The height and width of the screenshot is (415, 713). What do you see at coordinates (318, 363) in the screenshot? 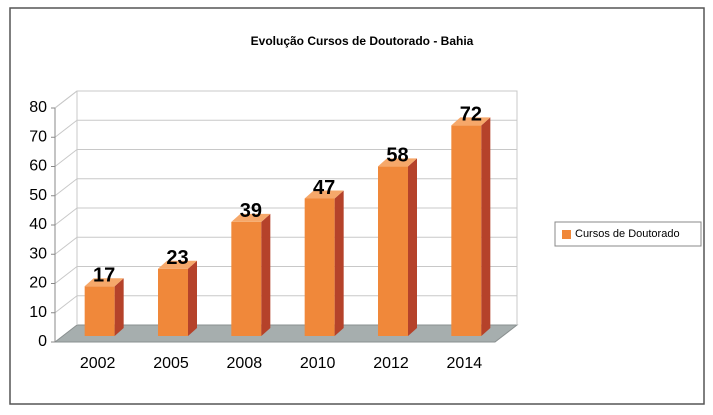
I see `x-tick-label: 2010` at bounding box center [318, 363].